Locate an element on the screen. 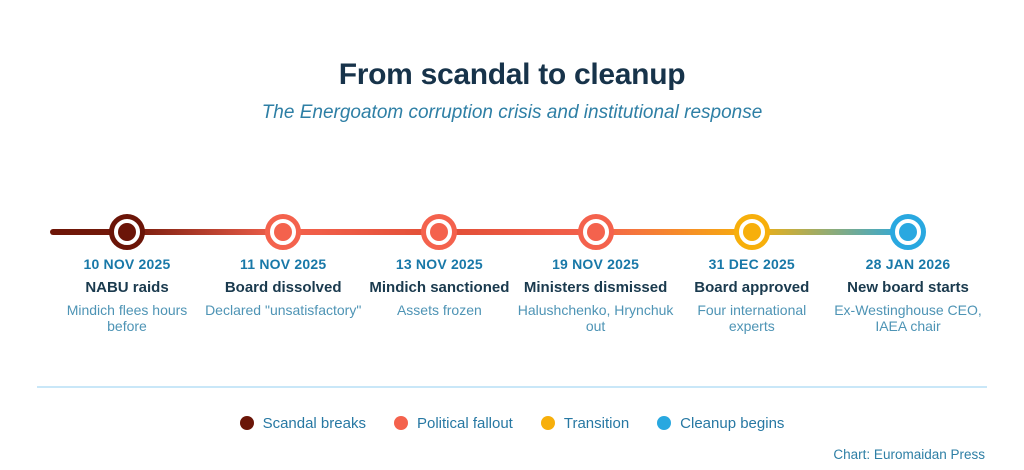 The width and height of the screenshot is (1024, 470). event-date: 28 JAN 2026 is located at coordinates (908, 264).